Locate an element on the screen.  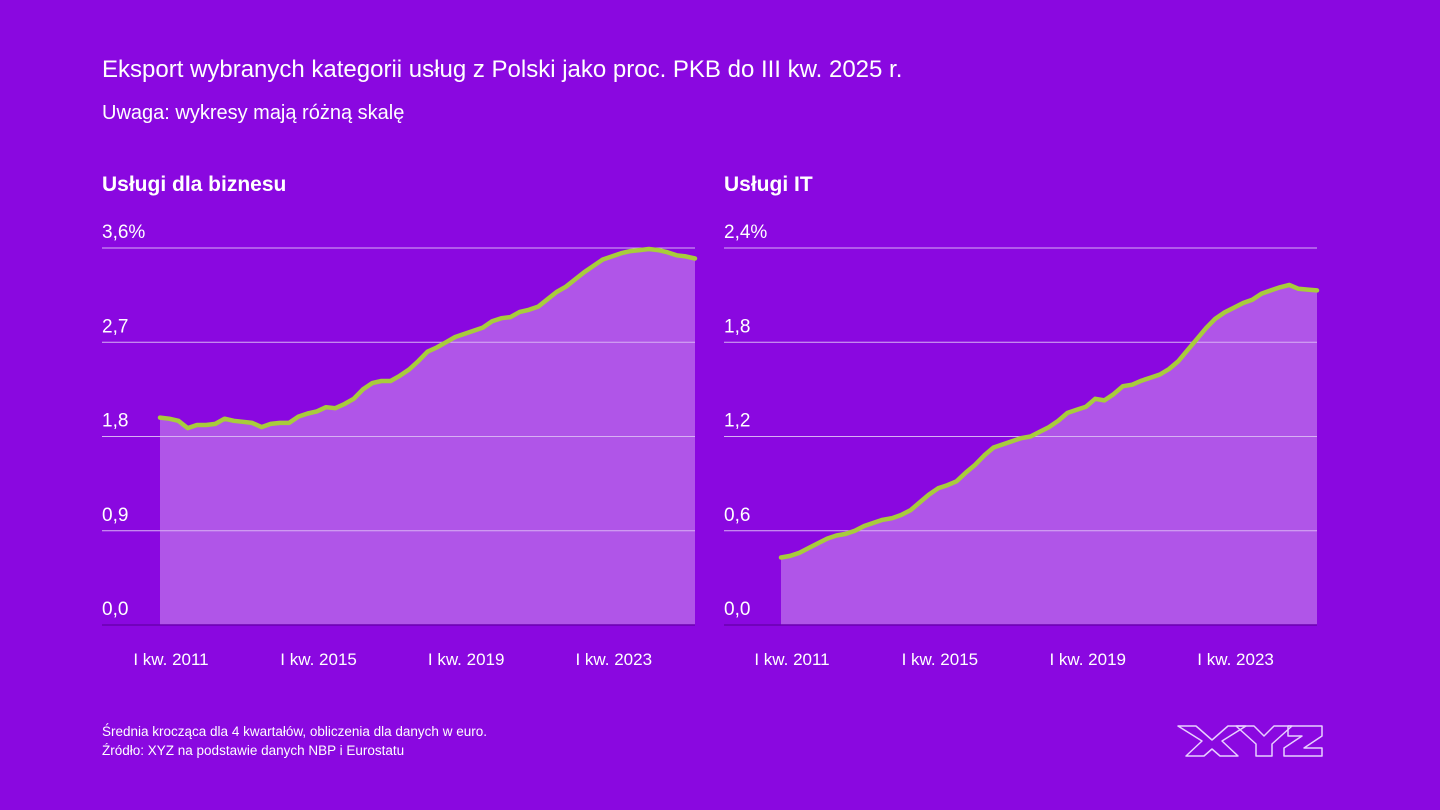
y-tick-label: 3,6% is located at coordinates (123, 232).